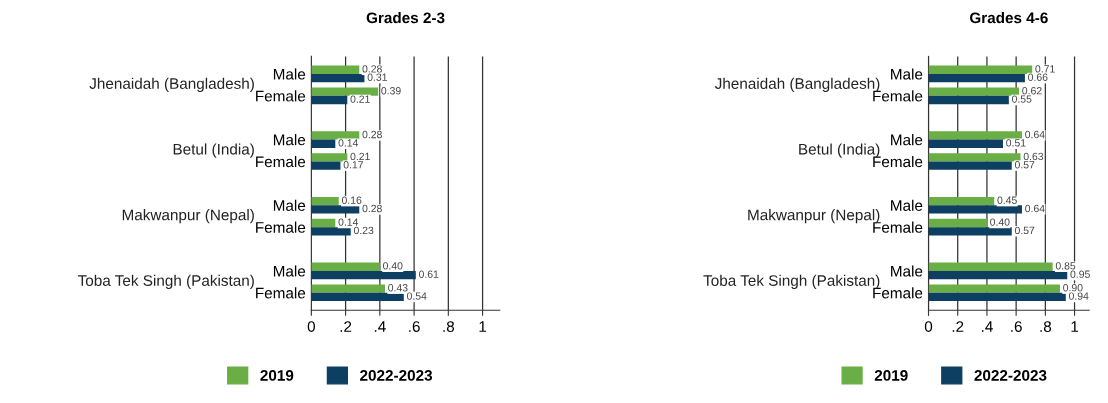 The width and height of the screenshot is (1108, 403). I want to click on data-label: 0.71, so click(1045, 69).